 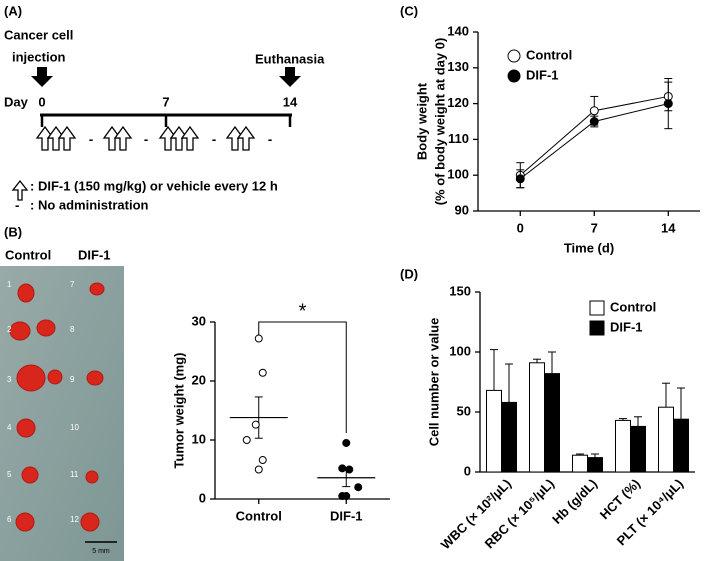 I want to click on day-tick: 7, so click(x=165, y=101).